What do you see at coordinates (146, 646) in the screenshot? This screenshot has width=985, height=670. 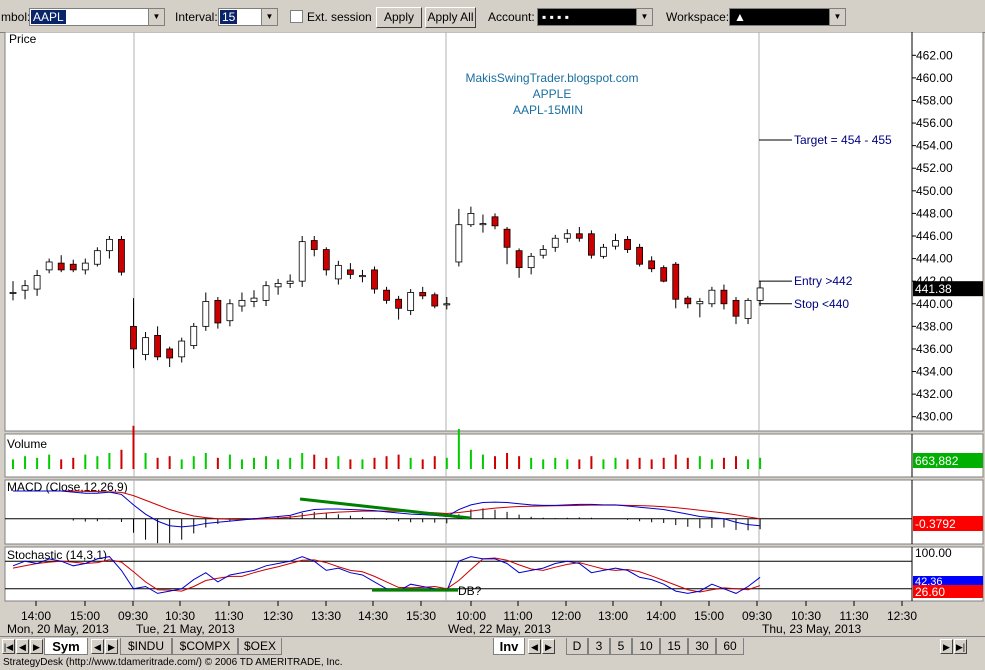 I see `tab-indu: $INDU` at bounding box center [146, 646].